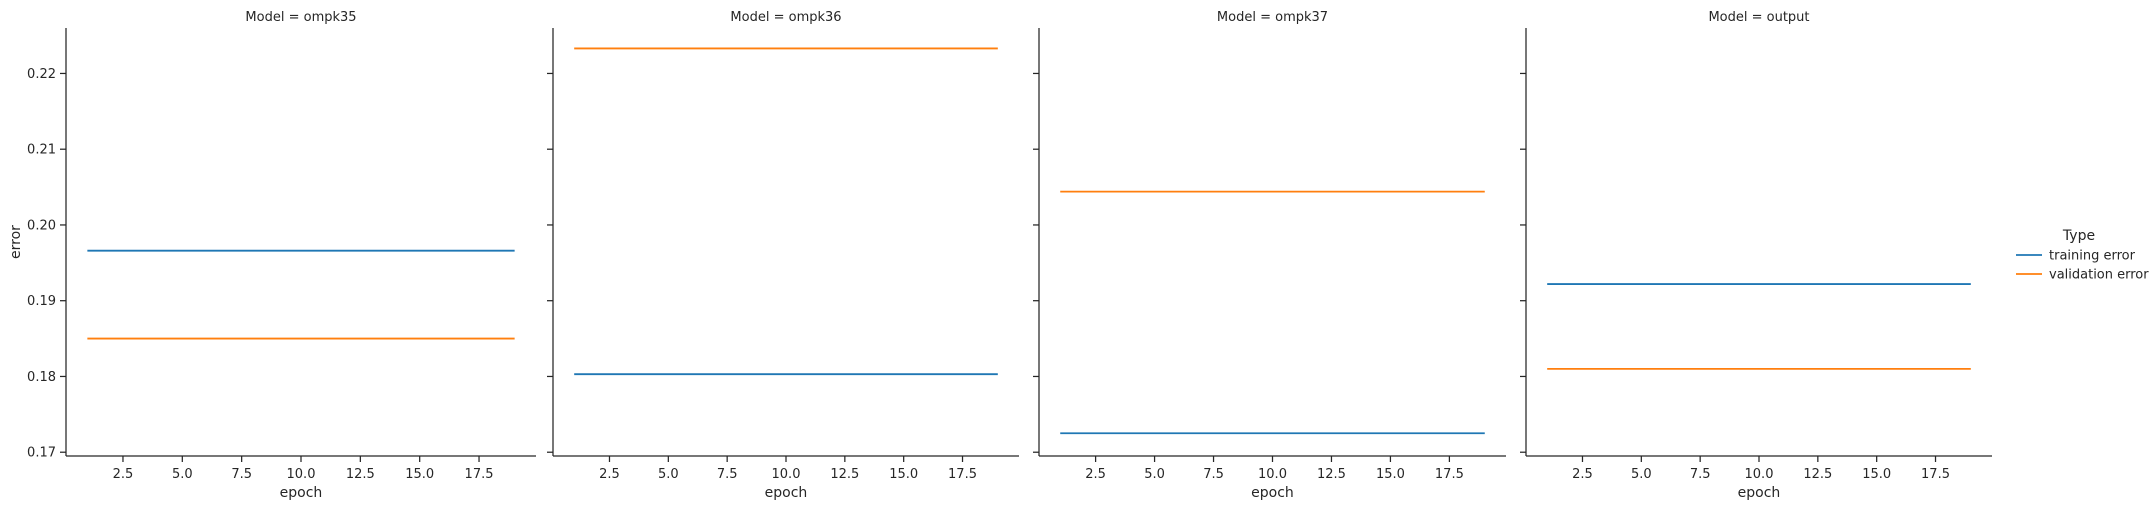 This screenshot has width=2152, height=509. What do you see at coordinates (2078, 236) in the screenshot?
I see `legend-title: Type` at bounding box center [2078, 236].